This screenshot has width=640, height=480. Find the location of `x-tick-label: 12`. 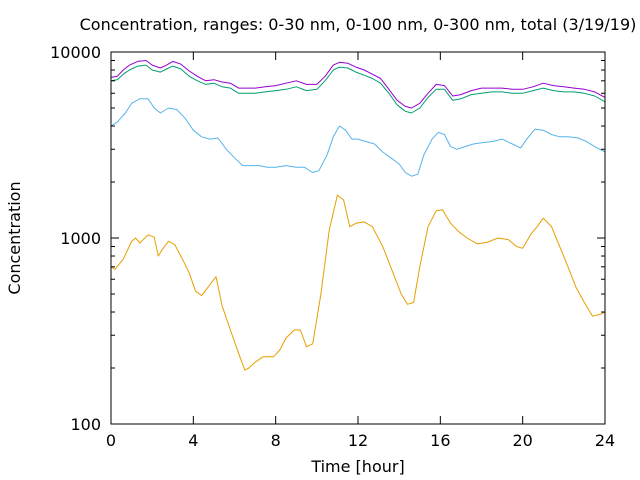

x-tick-label: 12 is located at coordinates (358, 440).